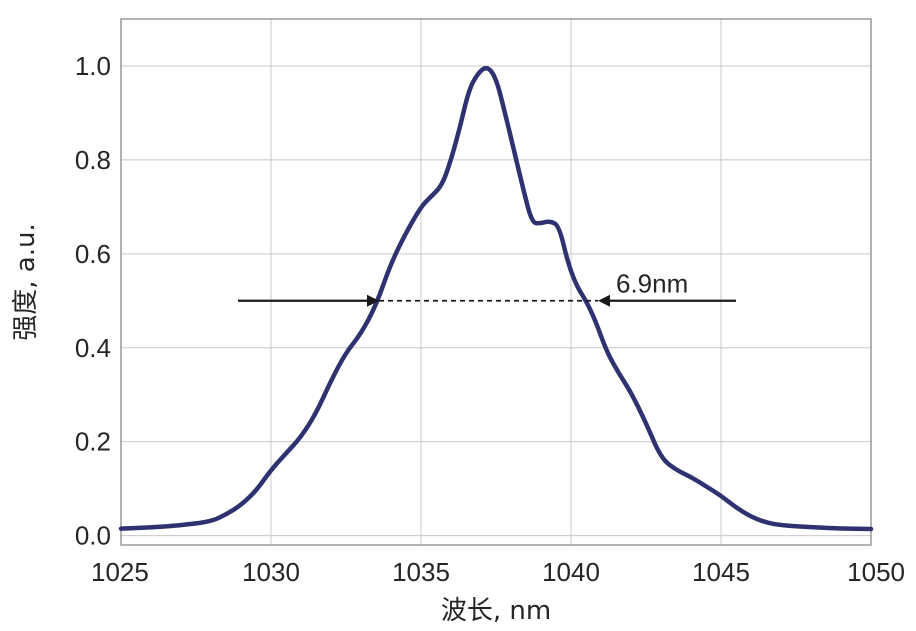  What do you see at coordinates (487, 288) in the screenshot?
I see `fwhm-annotation: 6.9nm` at bounding box center [487, 288].